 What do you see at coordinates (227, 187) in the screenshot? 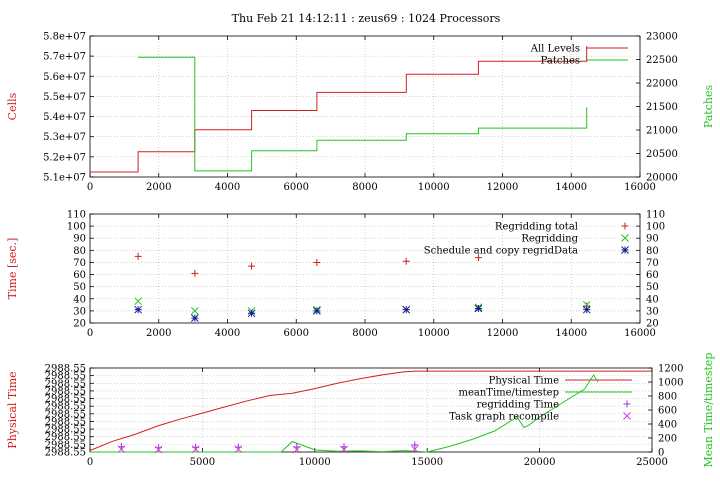
I see `panel1-x-tick-label: 4000` at bounding box center [227, 187].